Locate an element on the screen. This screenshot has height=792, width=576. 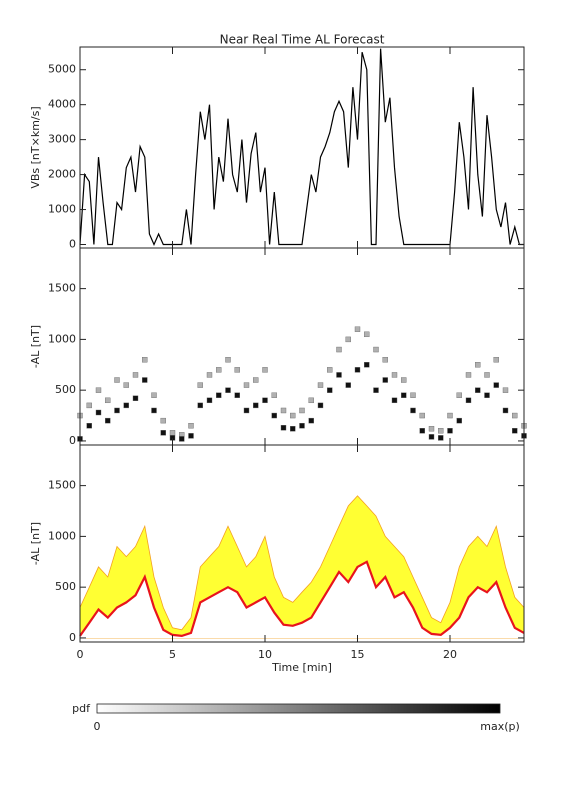
colorbar-min-label: 0 is located at coordinates (97, 726).